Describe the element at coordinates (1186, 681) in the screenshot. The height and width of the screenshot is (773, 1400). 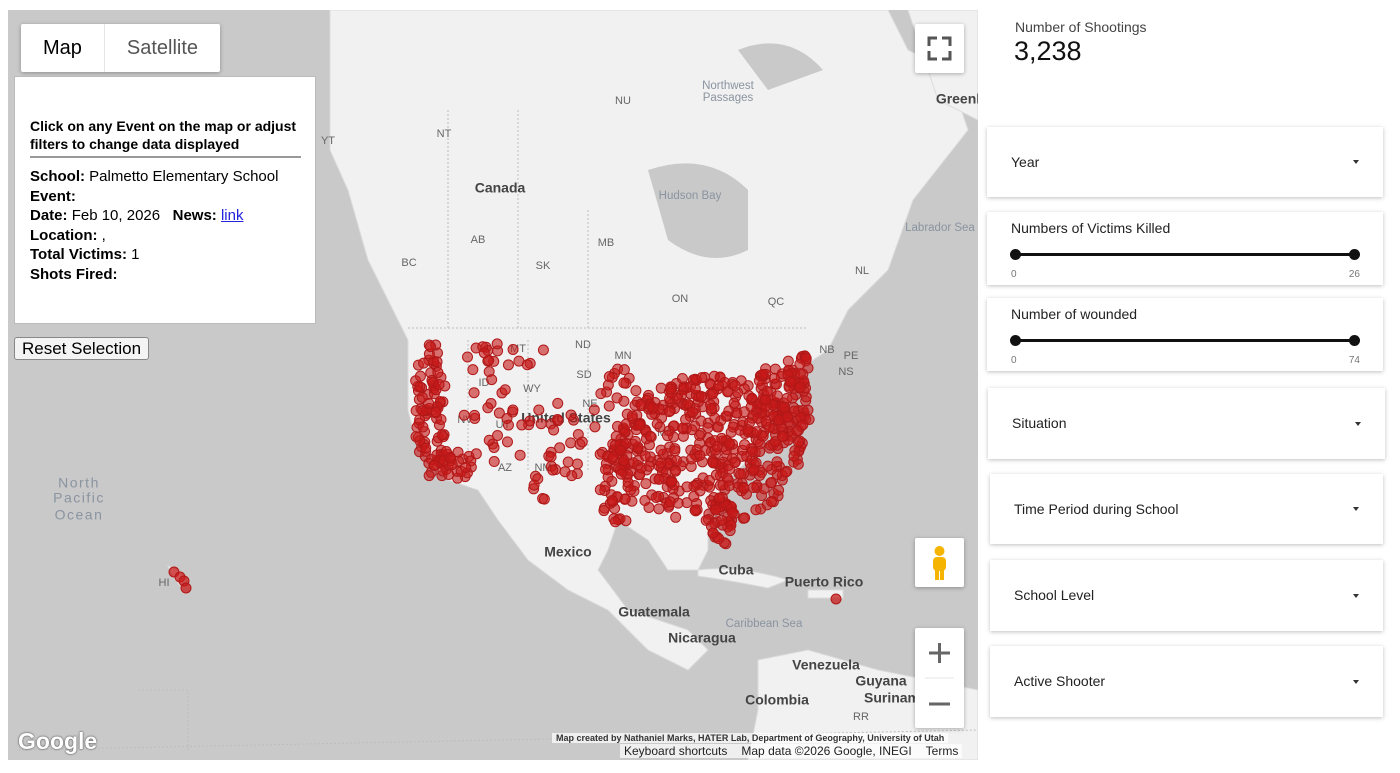
I see `filter-card: Active Shooter` at that location.